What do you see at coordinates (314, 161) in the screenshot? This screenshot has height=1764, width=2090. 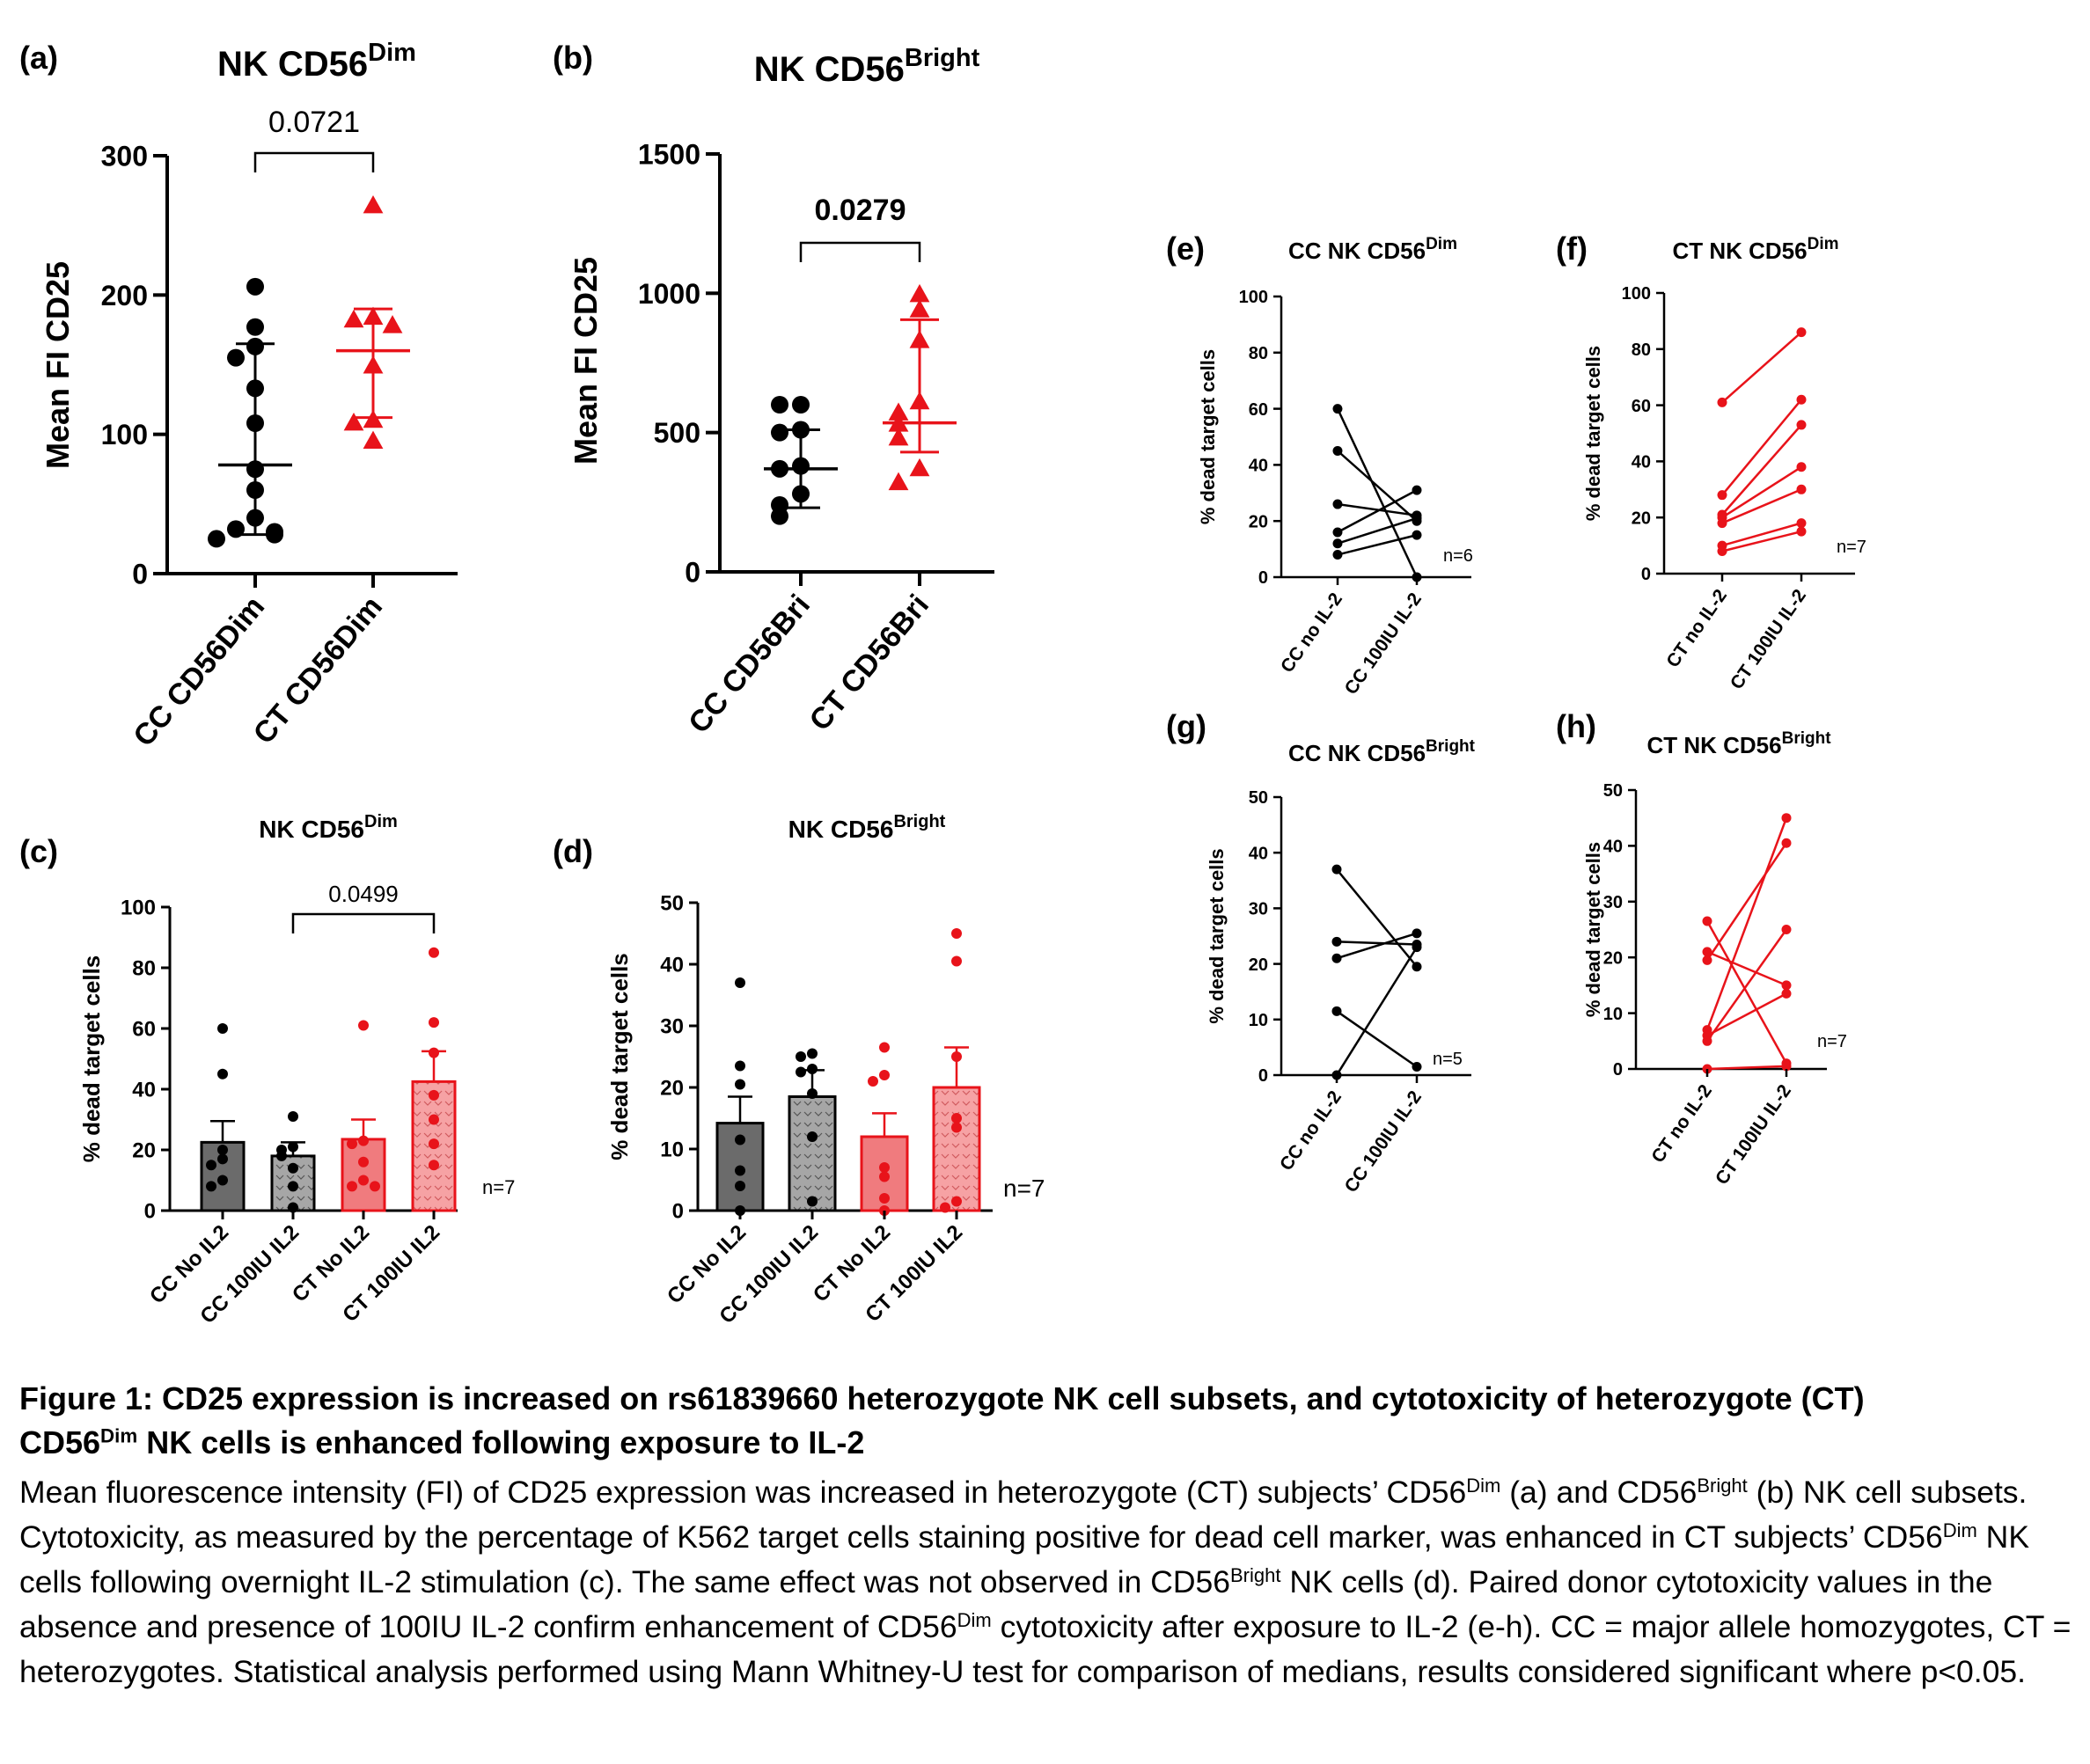 I see `a-significance-bracket` at bounding box center [314, 161].